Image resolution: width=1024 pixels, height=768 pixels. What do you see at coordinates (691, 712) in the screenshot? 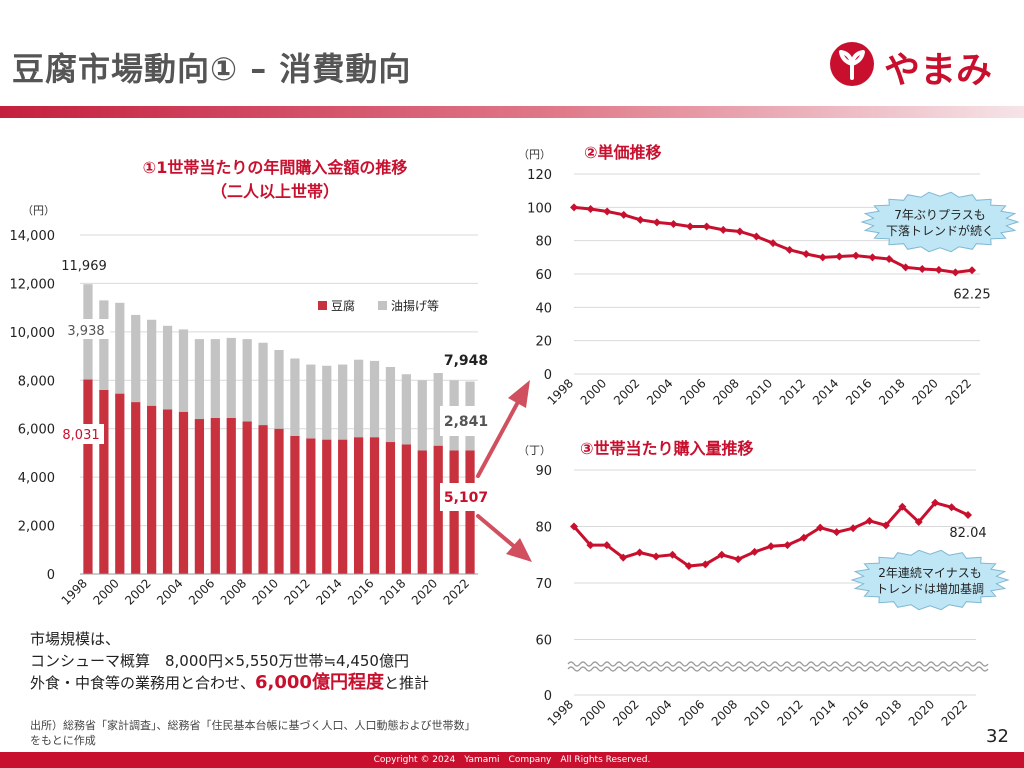
I see `chart3-xtick-label: 2006` at bounding box center [691, 712].